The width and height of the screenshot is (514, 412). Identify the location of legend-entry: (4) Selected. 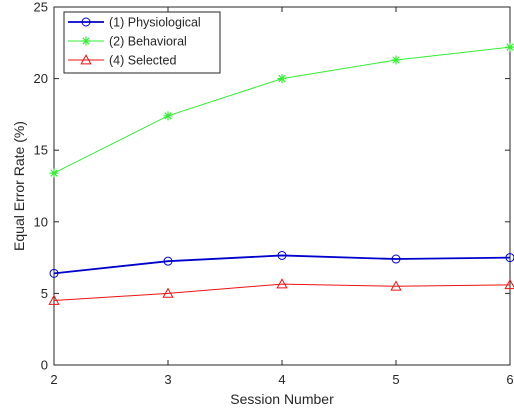
(122, 61).